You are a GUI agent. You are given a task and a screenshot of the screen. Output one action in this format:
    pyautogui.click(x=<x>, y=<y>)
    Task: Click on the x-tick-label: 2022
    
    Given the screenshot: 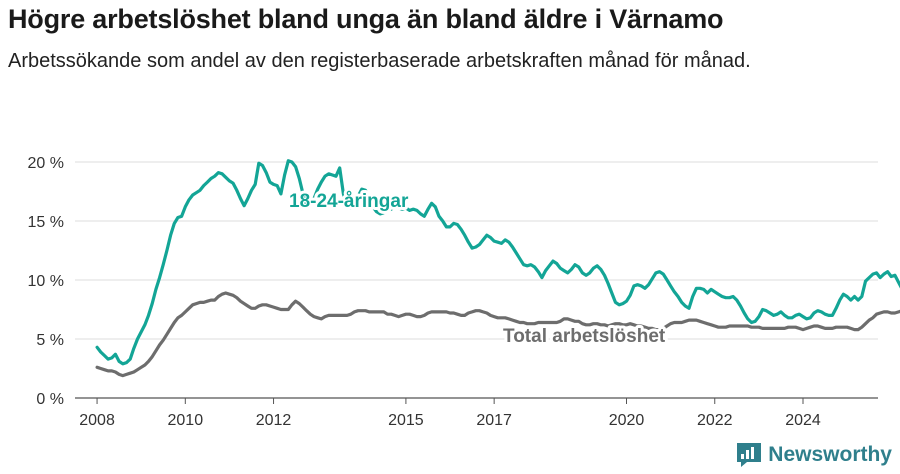 What is the action you would take?
    pyautogui.click(x=715, y=420)
    